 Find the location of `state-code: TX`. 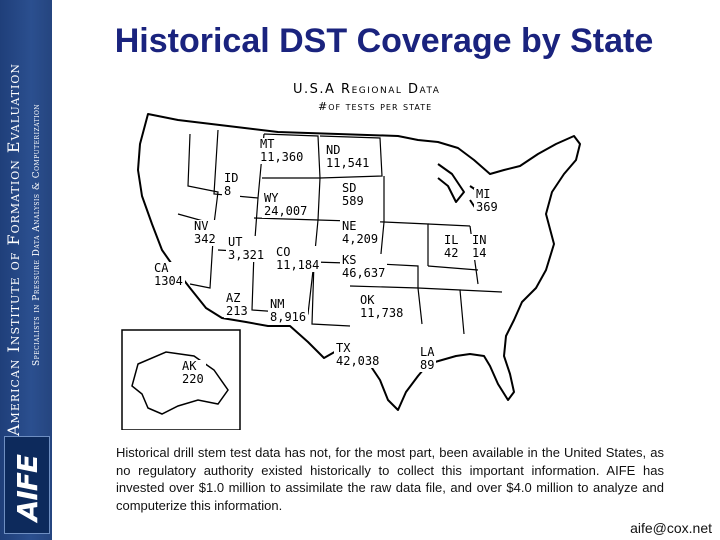

state-code: TX is located at coordinates (343, 348).